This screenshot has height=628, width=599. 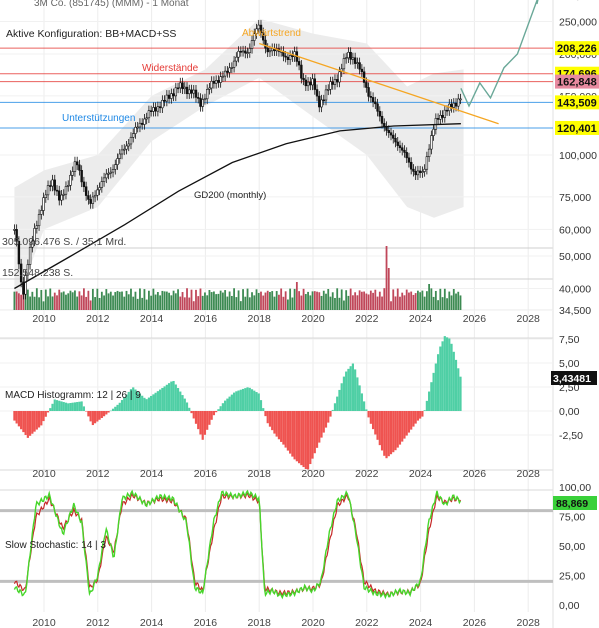 What do you see at coordinates (98, 474) in the screenshot?
I see `x-tick-macd: 2012` at bounding box center [98, 474].